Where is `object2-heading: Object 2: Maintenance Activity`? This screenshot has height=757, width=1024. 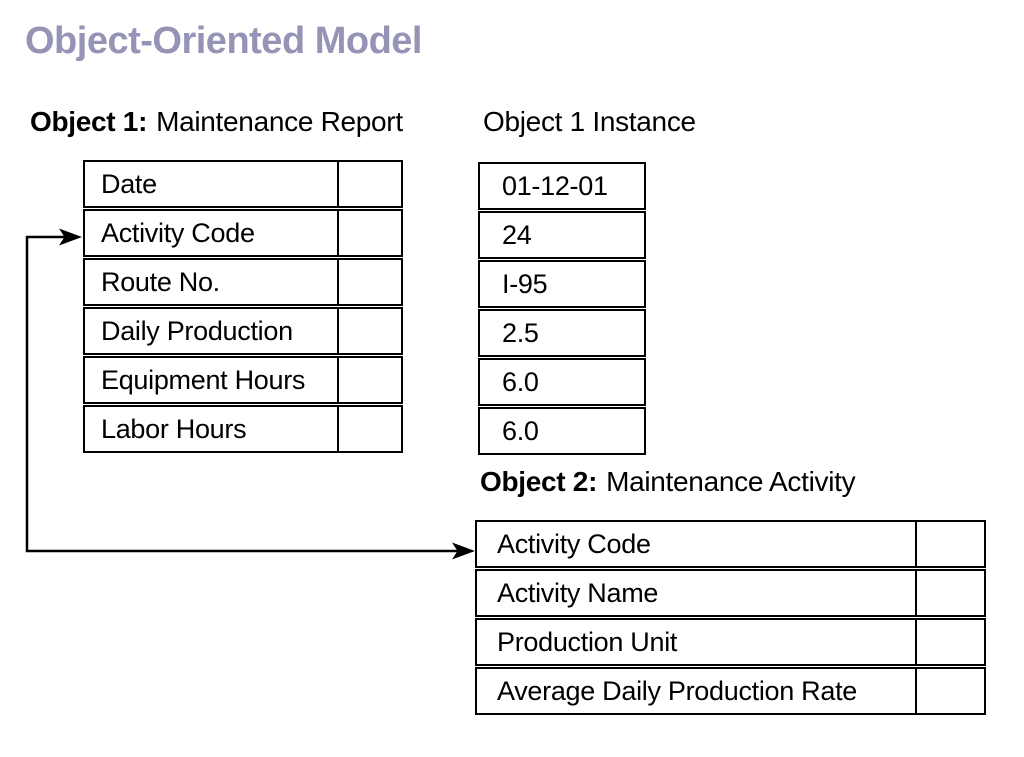
object2-heading: Object 2: Maintenance Activity is located at coordinates (668, 482).